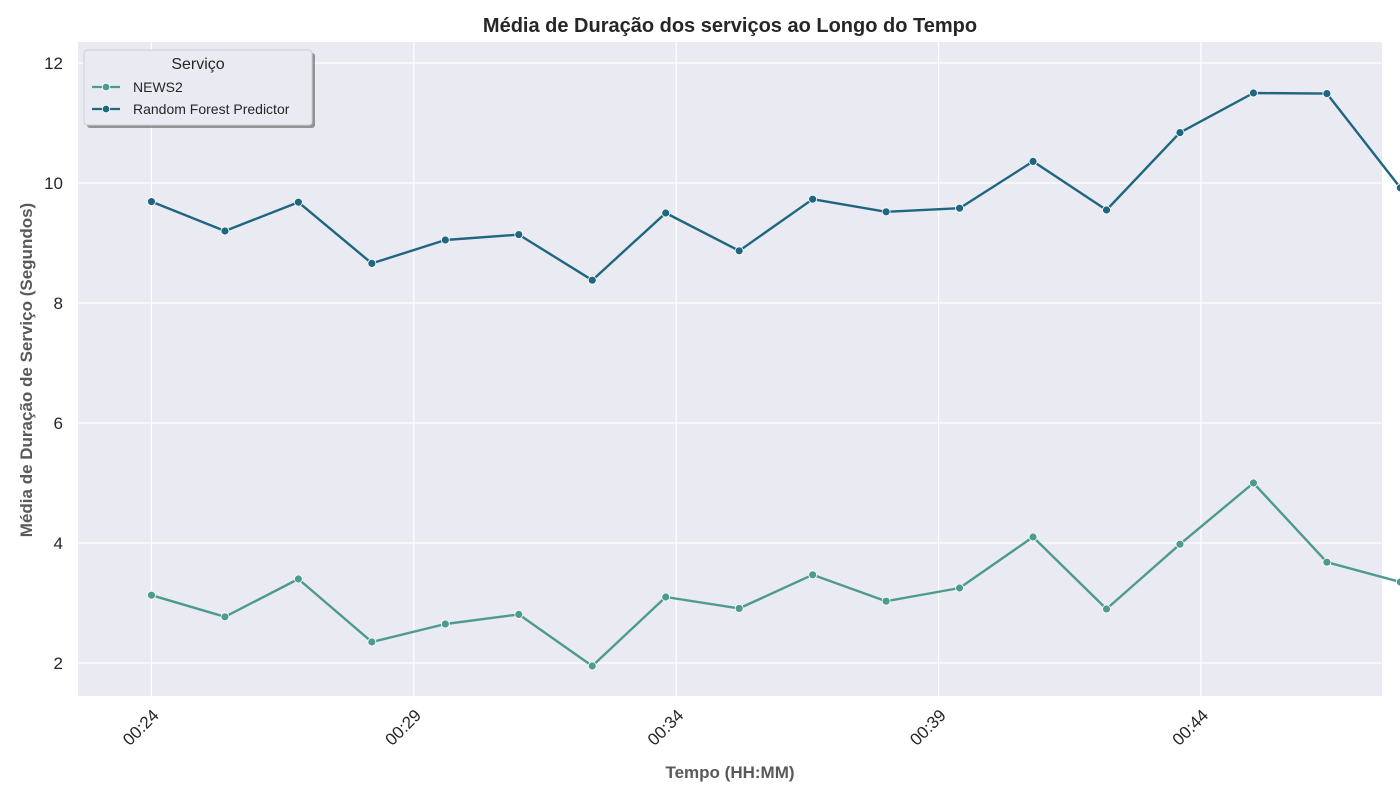 This screenshot has height=800, width=1400. I want to click on y-tick-label: 6, so click(58, 423).